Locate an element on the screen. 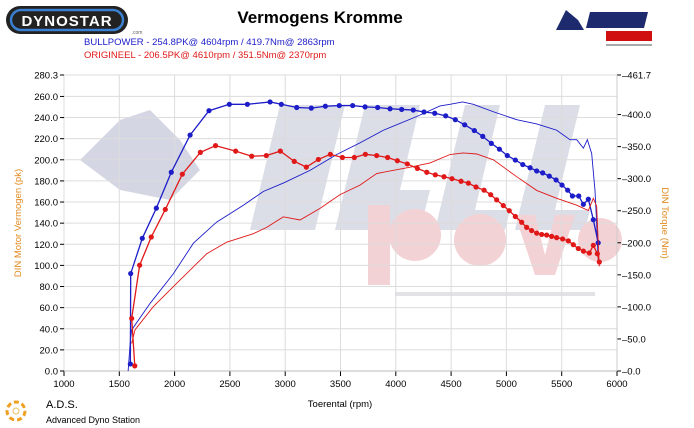  y2-tick-label: –250.0 is located at coordinates (636, 211).